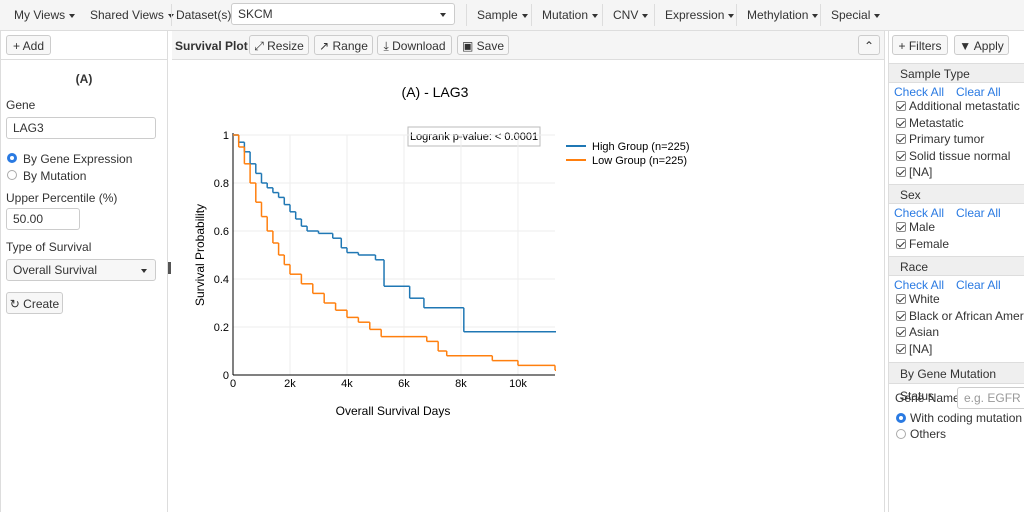 This screenshot has width=1024, height=512. What do you see at coordinates (956, 73) in the screenshot?
I see `section-header: Sample Type` at bounding box center [956, 73].